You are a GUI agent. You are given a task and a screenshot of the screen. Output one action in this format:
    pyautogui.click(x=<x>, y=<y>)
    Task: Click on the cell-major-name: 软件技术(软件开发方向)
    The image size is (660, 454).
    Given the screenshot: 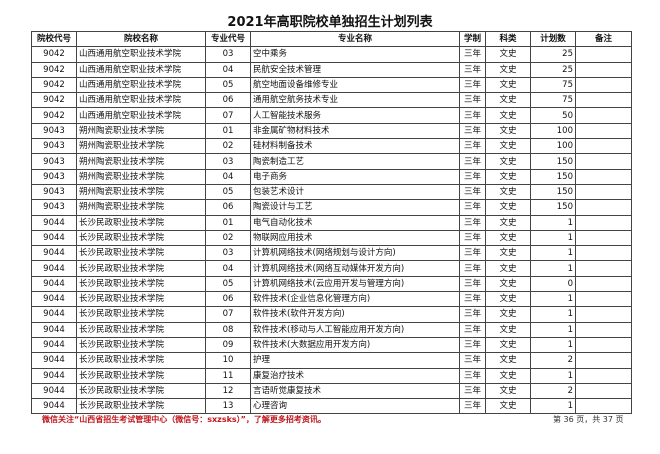 What is the action you would take?
    pyautogui.click(x=355, y=314)
    